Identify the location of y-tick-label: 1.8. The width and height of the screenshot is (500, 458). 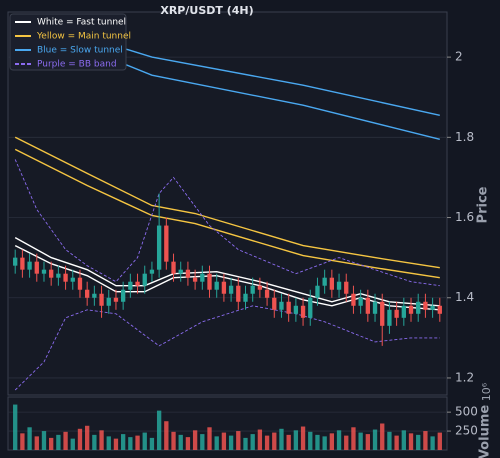
(464, 137).